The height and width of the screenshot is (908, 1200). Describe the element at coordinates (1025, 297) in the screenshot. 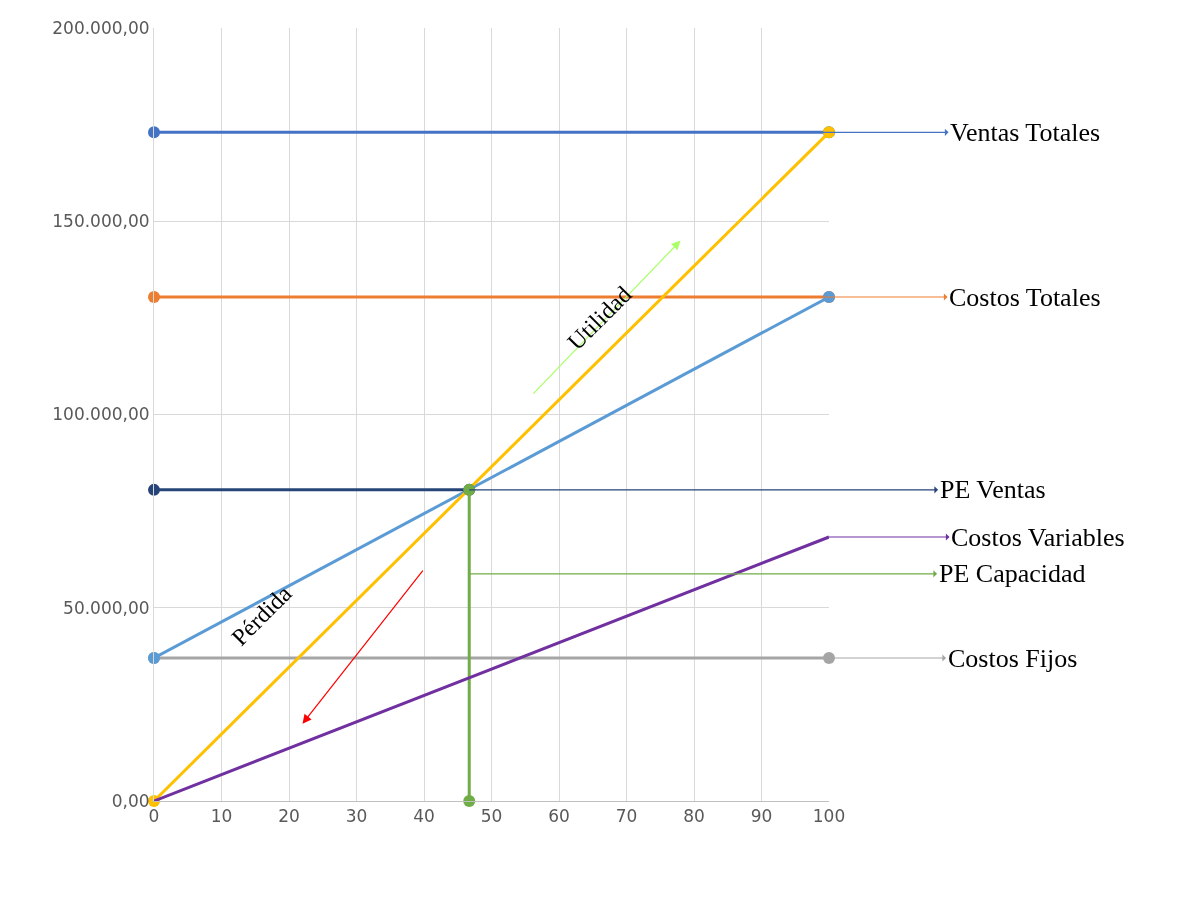

I see `legend-label: Costos Totales` at that location.